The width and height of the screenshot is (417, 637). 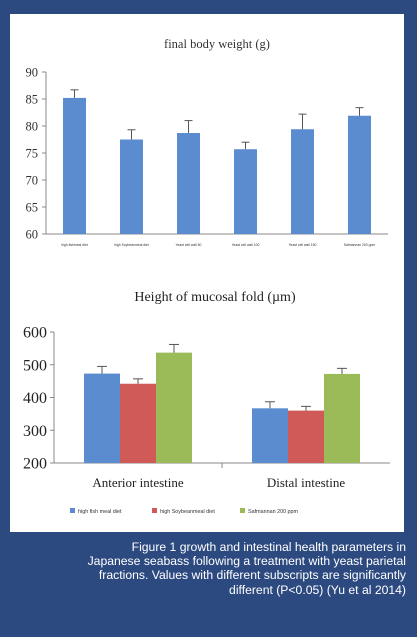 I want to click on y-tick-label: 85, so click(x=32, y=100).